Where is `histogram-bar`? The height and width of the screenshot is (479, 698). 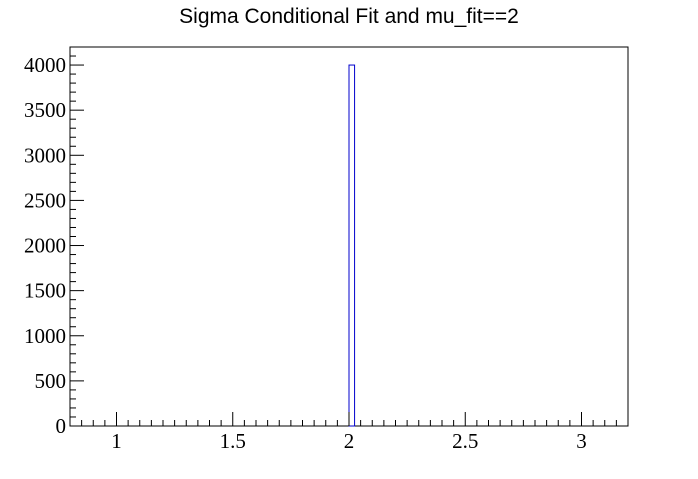
histogram-bar is located at coordinates (352, 245).